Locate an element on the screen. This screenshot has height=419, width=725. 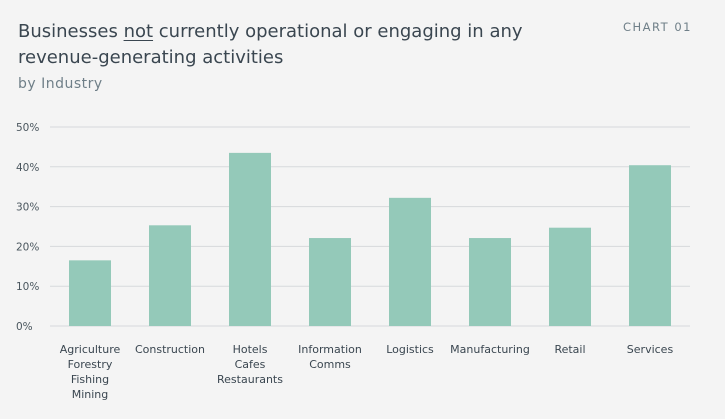
category-label-line: Agriculture is located at coordinates (90, 349).